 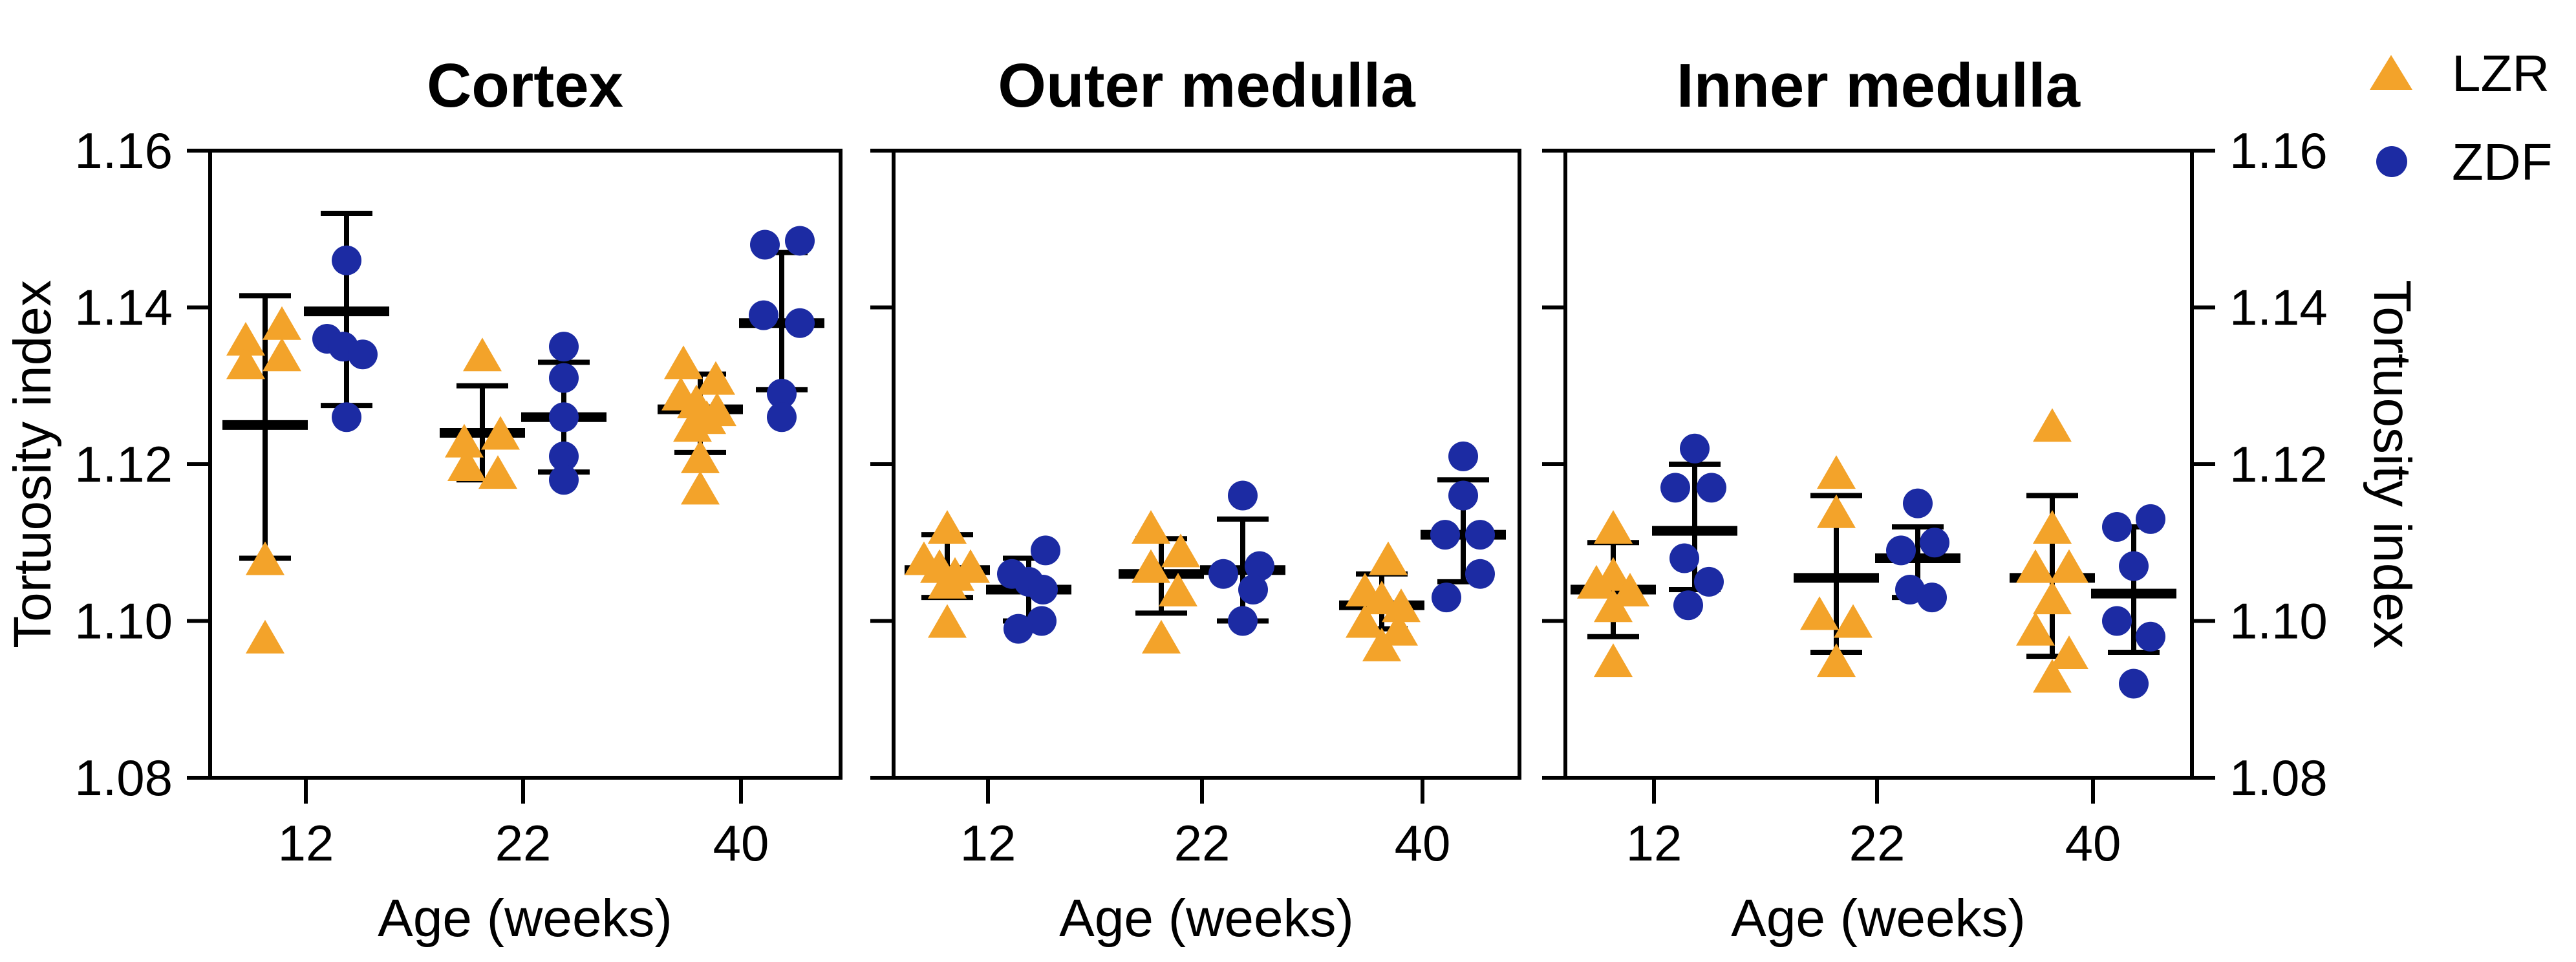 What do you see at coordinates (1879, 918) in the screenshot?
I see `x-axis-label-inner-medulla: Age (weeks)` at bounding box center [1879, 918].